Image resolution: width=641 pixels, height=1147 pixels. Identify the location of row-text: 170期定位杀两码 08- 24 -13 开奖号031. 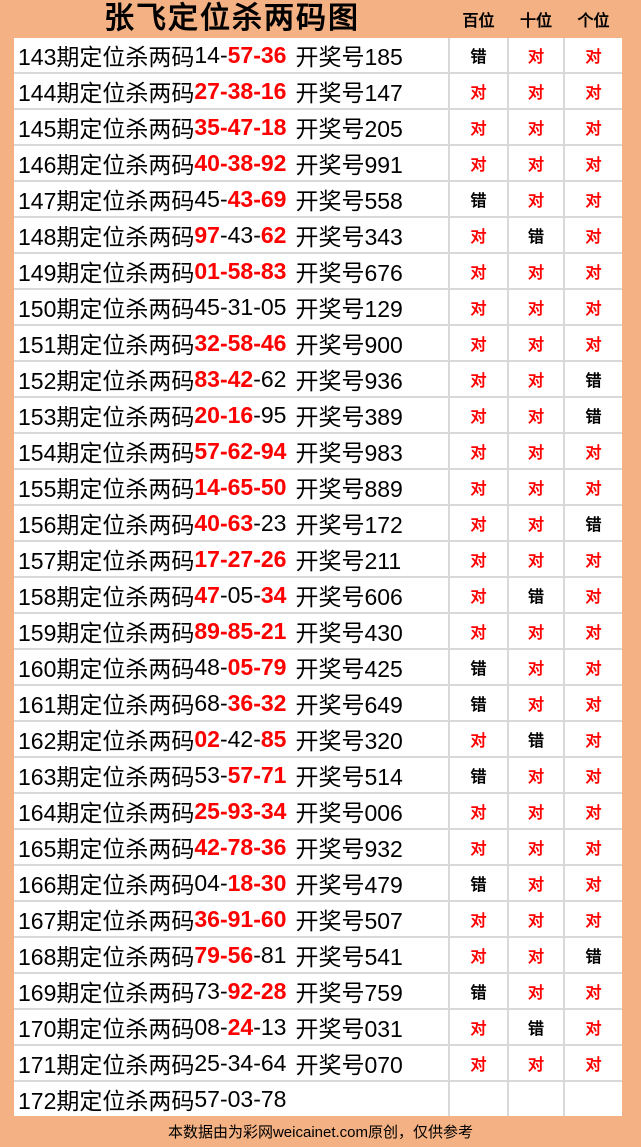
(232, 1027).